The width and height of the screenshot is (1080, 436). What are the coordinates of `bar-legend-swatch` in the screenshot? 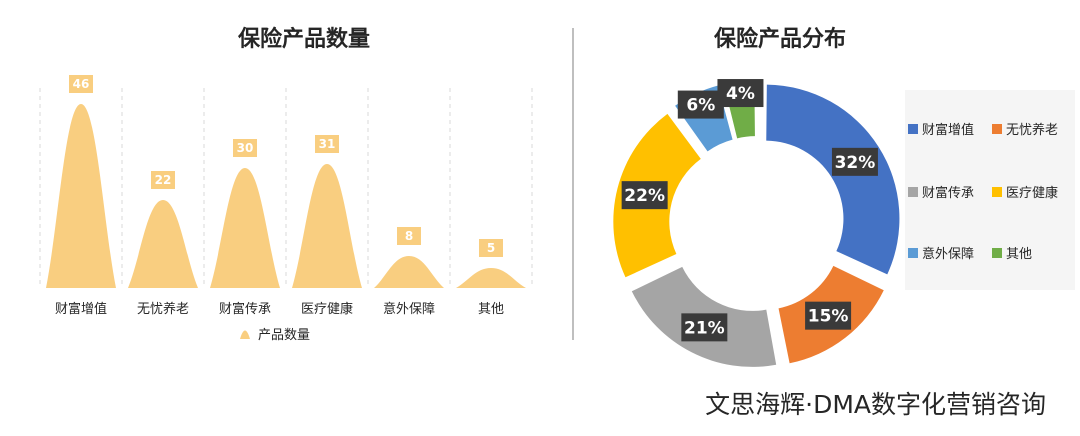 It's located at (245, 334).